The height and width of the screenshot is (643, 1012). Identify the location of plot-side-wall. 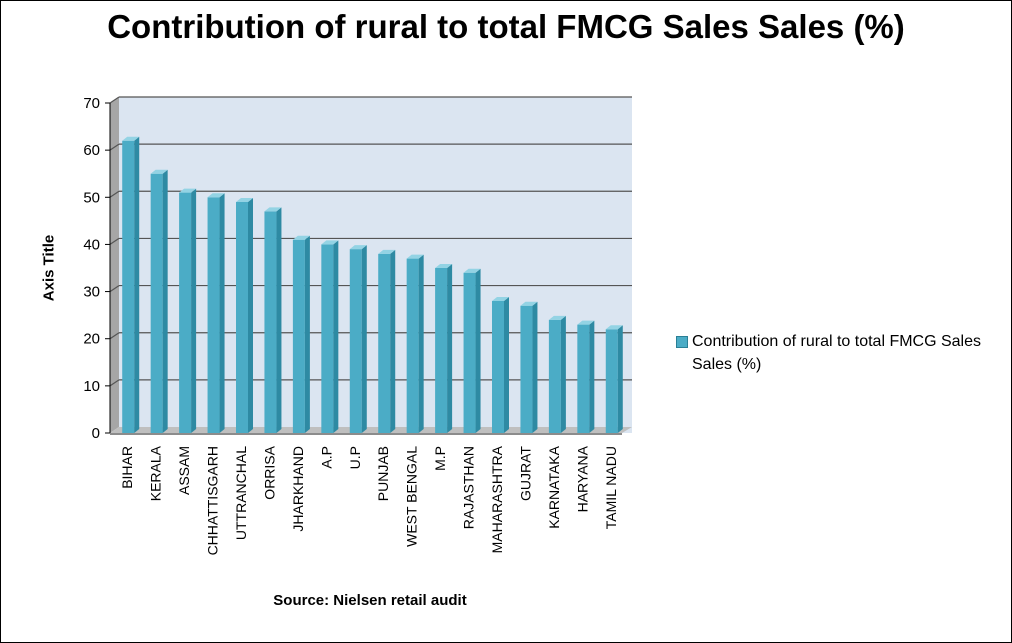
(114, 265).